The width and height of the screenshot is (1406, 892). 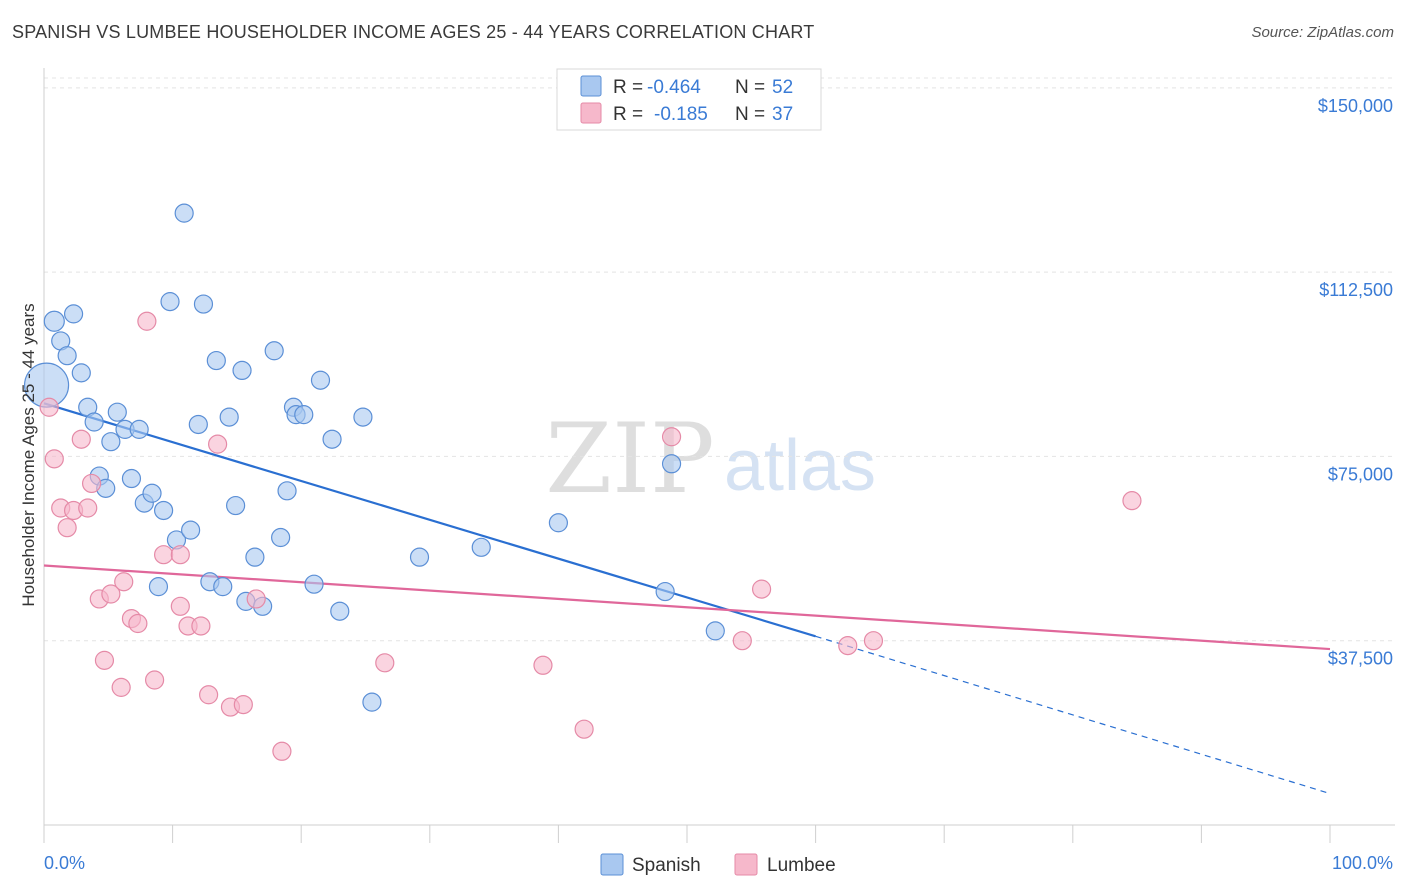 I want to click on legend-r-value-lumbee: -0.185, so click(x=681, y=114).